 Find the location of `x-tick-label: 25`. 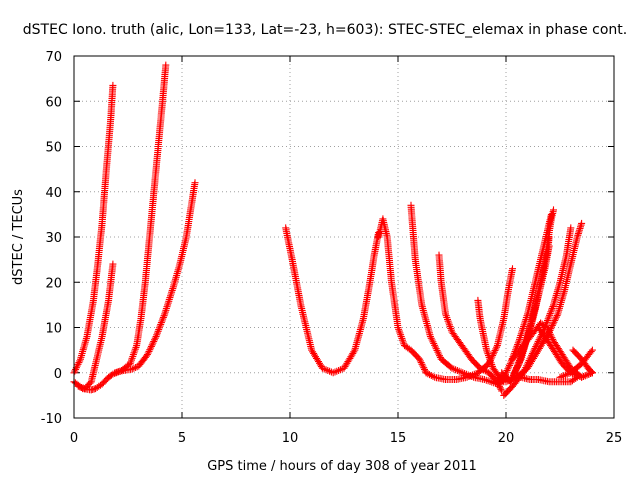

x-tick-label: 25 is located at coordinates (614, 438).